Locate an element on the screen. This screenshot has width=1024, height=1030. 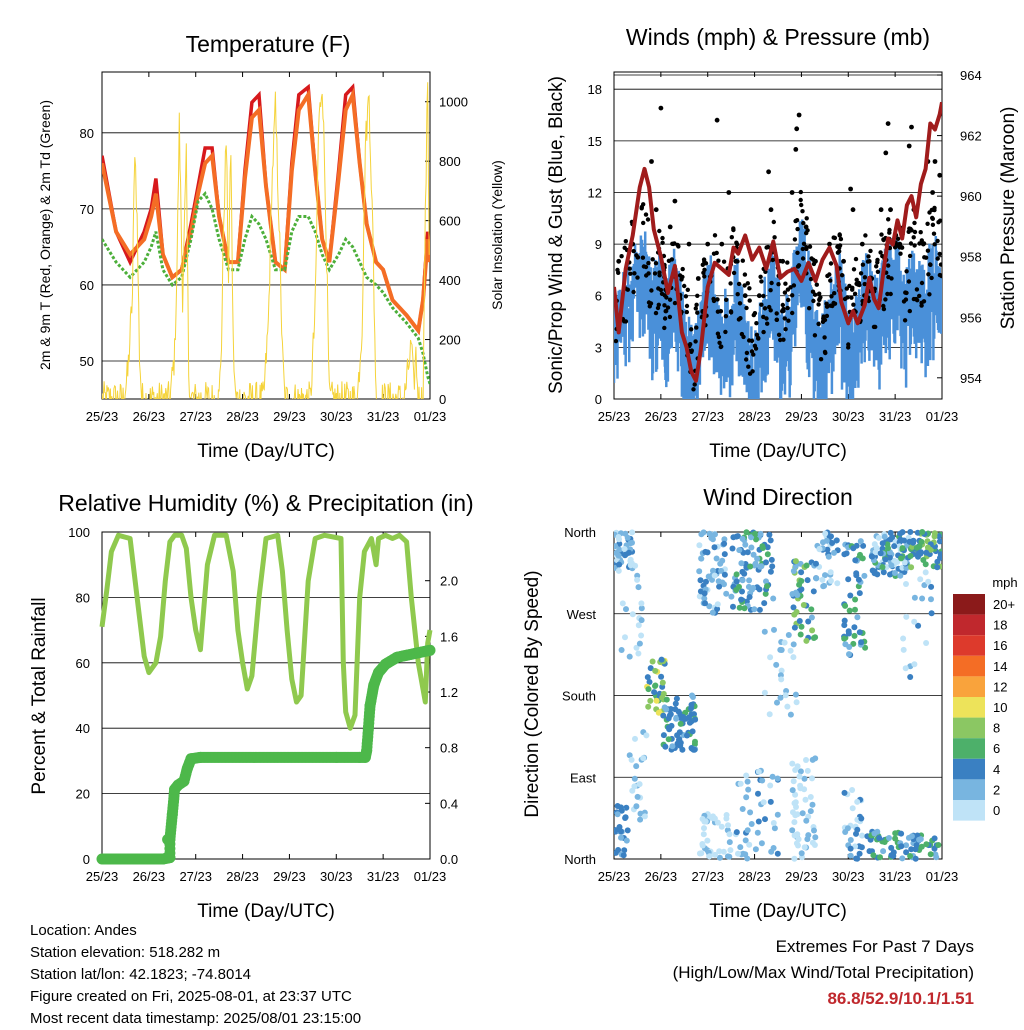
relative-humidity-line is located at coordinates (266, 631).